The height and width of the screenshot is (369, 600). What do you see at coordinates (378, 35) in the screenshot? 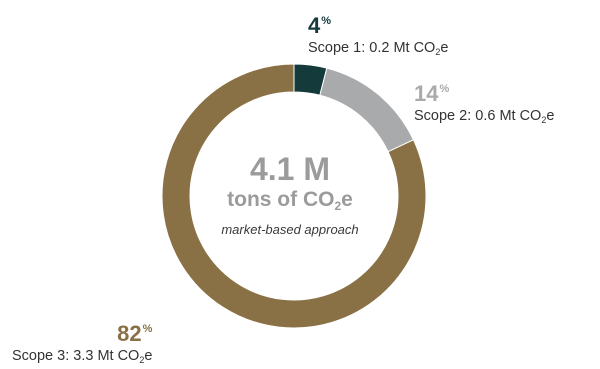
I see `scope-1-label: 4% Scope 1: 0.2 Mt CO2e` at bounding box center [378, 35].